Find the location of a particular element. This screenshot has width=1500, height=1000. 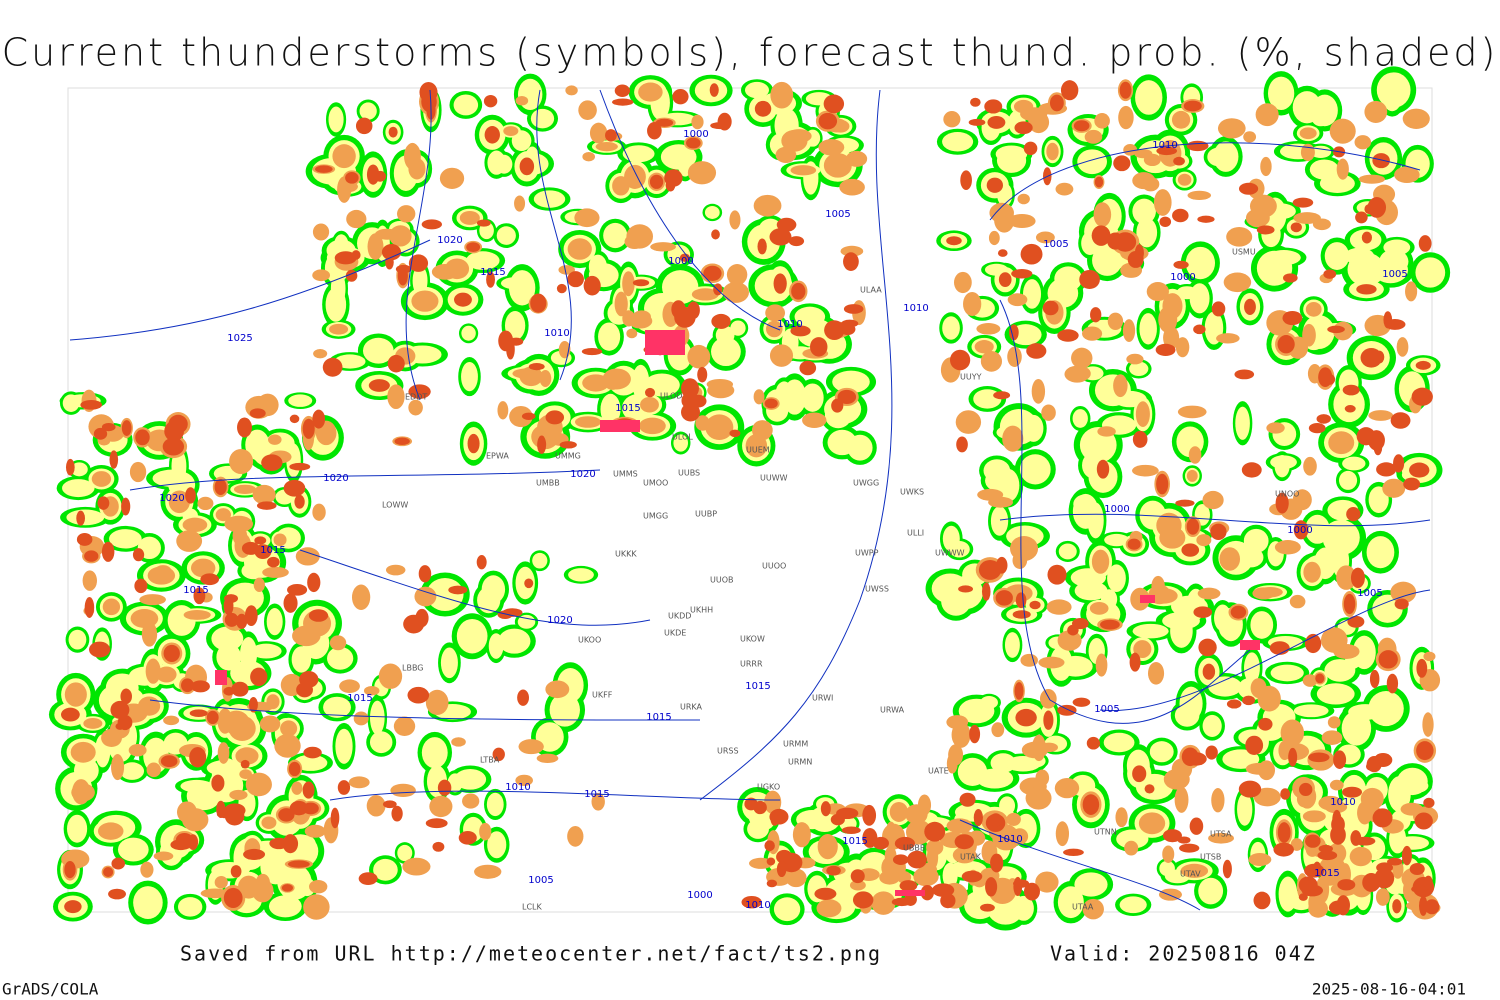

station-code: UMMG is located at coordinates (568, 456).